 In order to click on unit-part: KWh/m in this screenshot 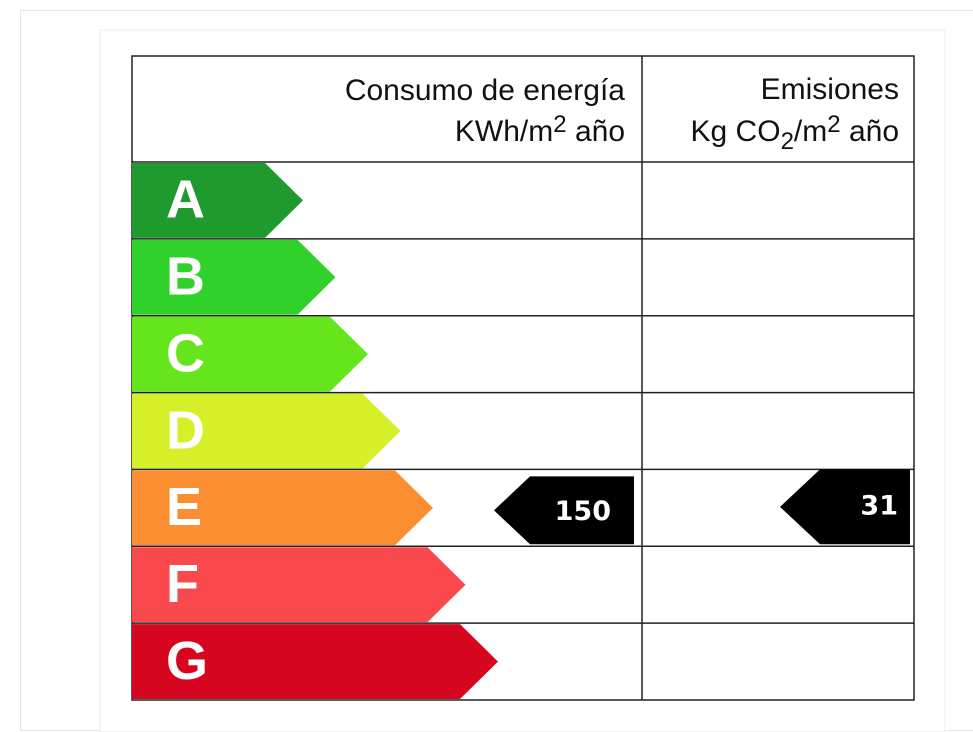, I will do `click(504, 131)`.